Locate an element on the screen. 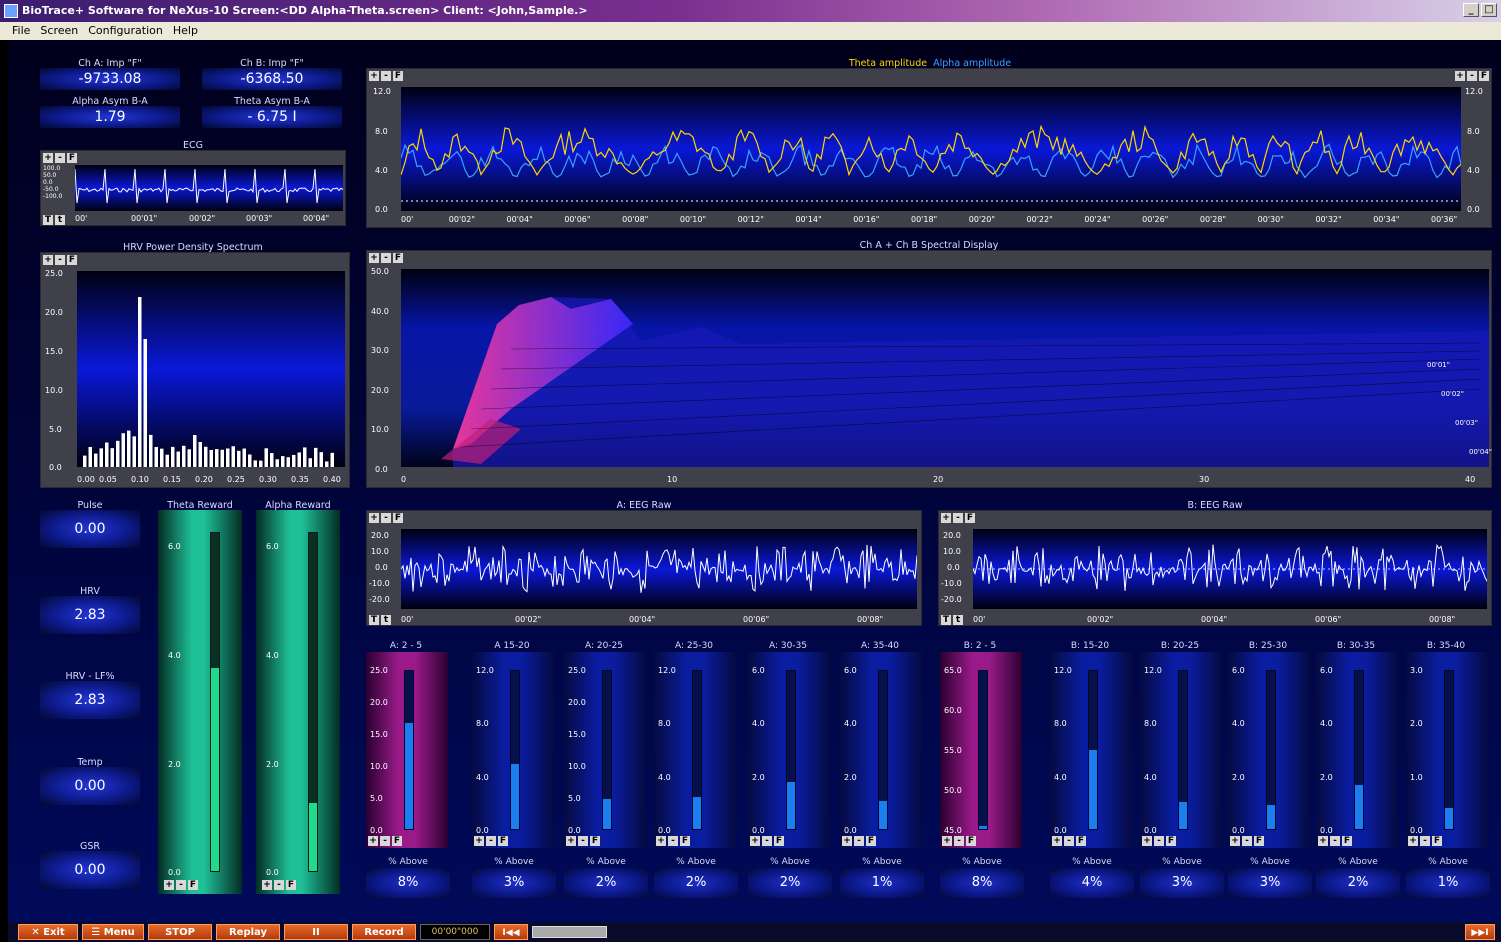 This screenshot has height=942, width=1501. maximize-button: □ is located at coordinates (1489, 10).